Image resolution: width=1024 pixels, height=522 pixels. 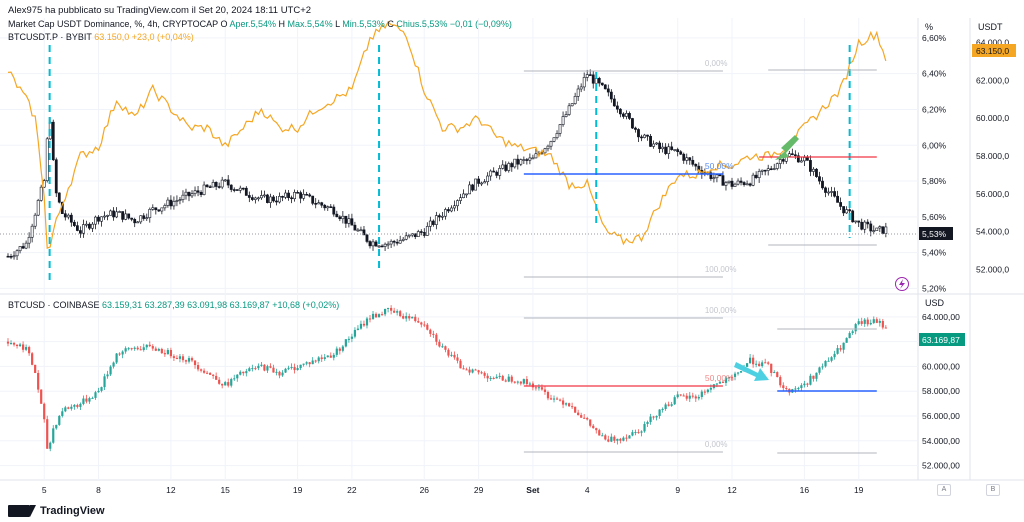 I want to click on btcusdt-price-tag, so click(x=994, y=50).